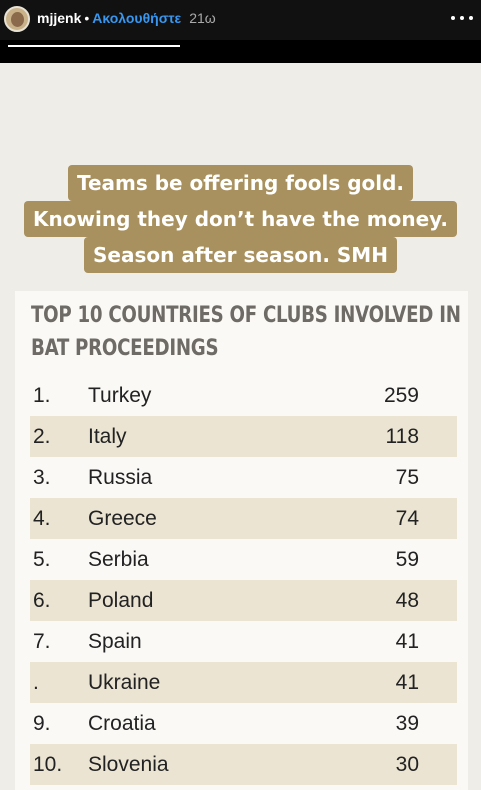 This screenshot has height=790, width=481. I want to click on value-cell: 74, so click(407, 518).